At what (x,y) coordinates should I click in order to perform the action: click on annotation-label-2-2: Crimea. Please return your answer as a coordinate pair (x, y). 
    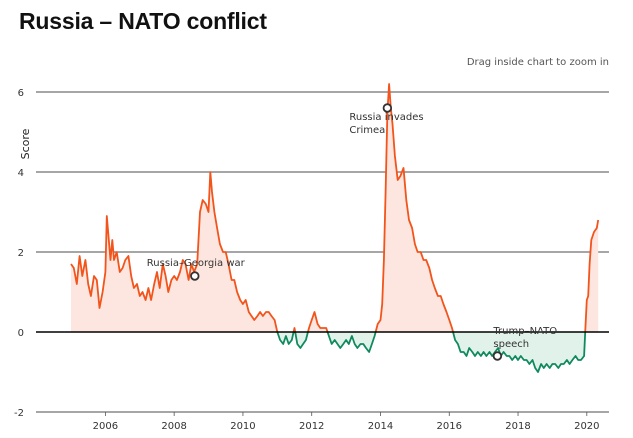
    Looking at the image, I should click on (367, 130).